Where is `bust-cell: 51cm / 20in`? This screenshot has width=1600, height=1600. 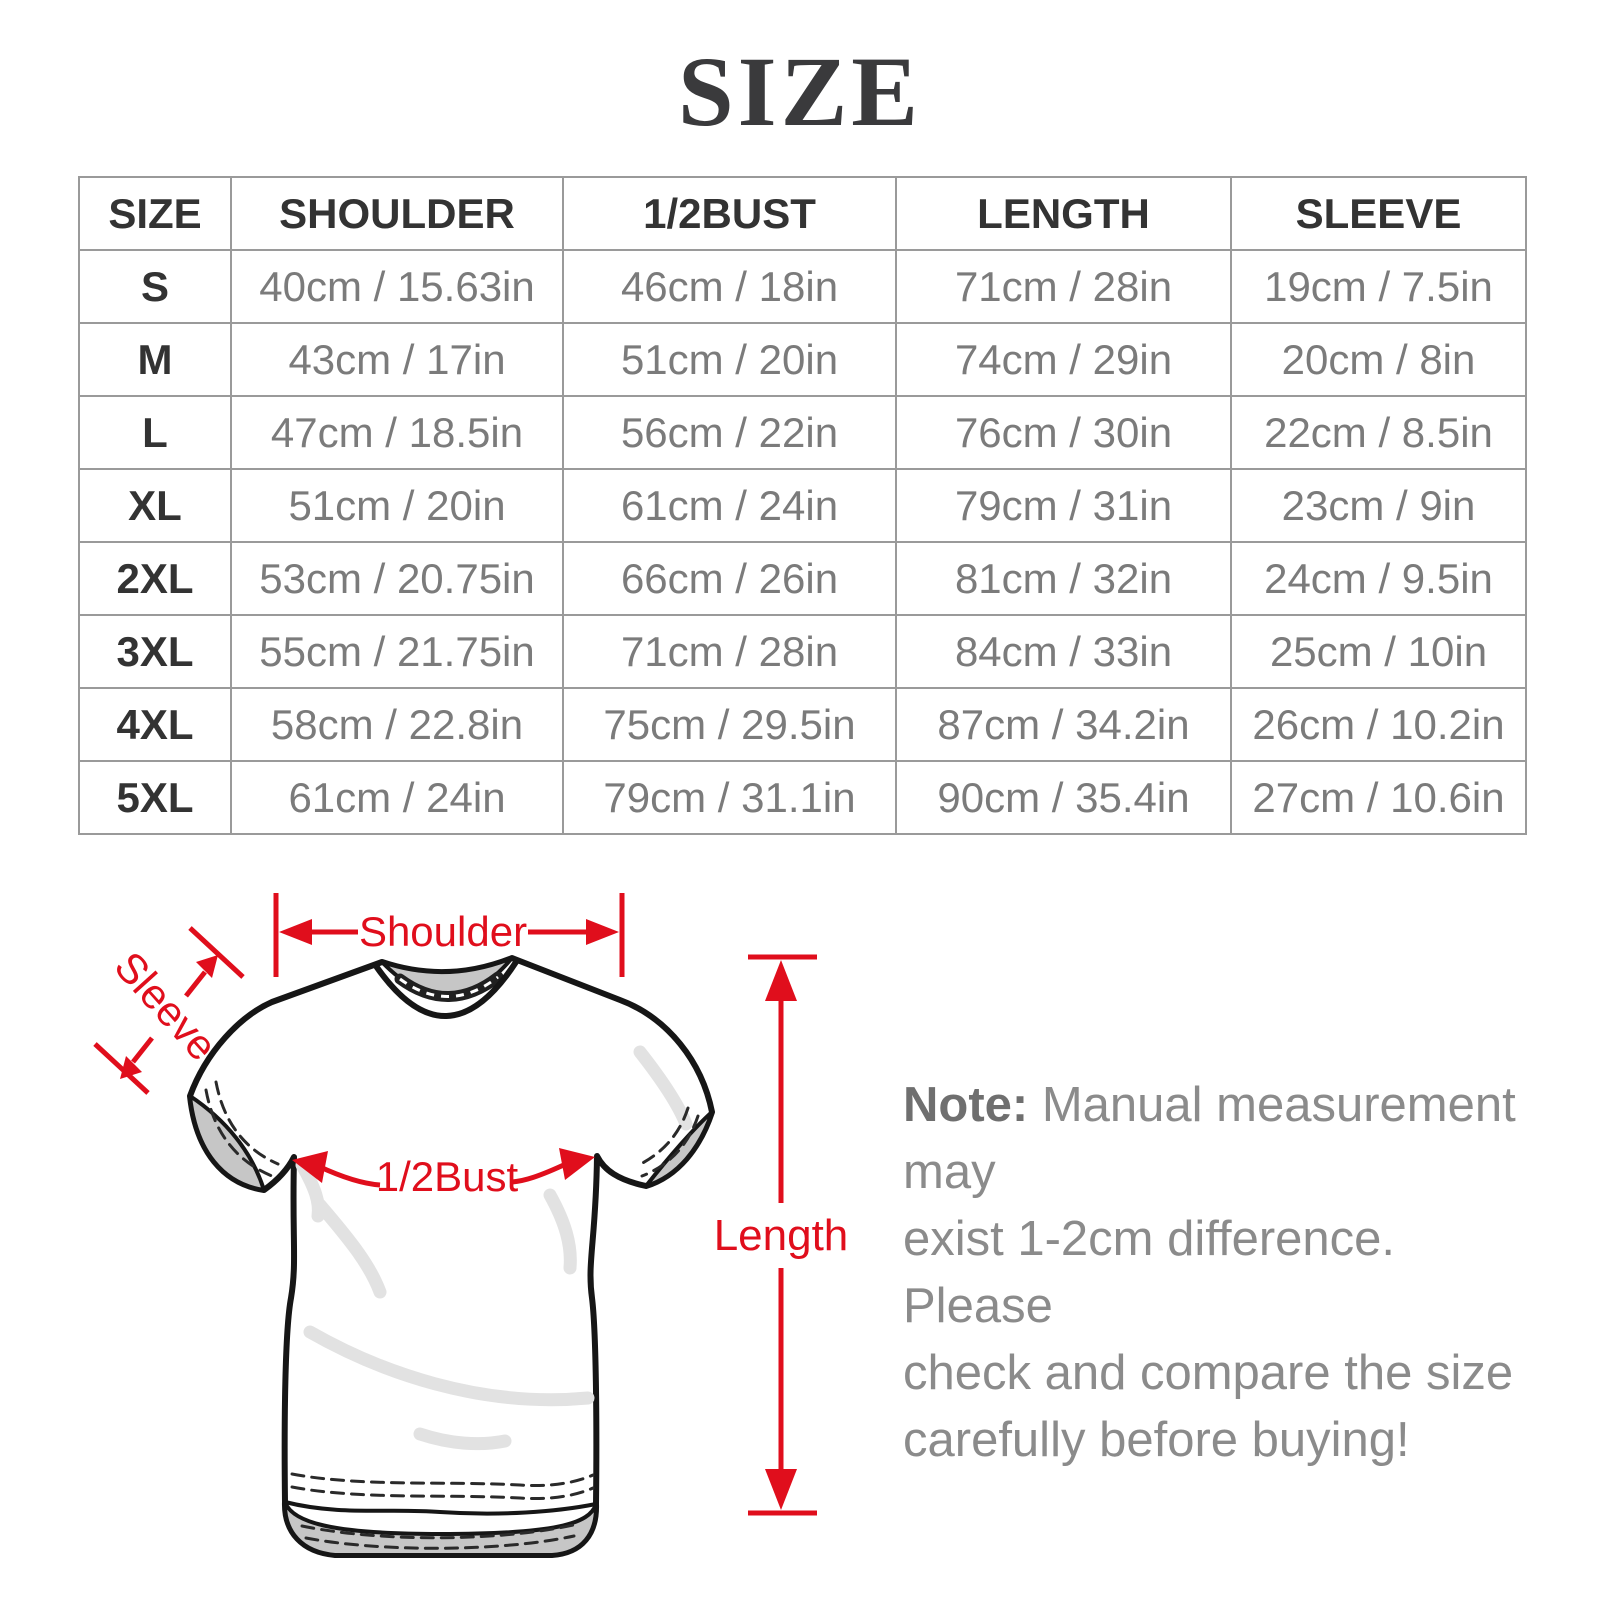
bust-cell: 51cm / 20in is located at coordinates (729, 359).